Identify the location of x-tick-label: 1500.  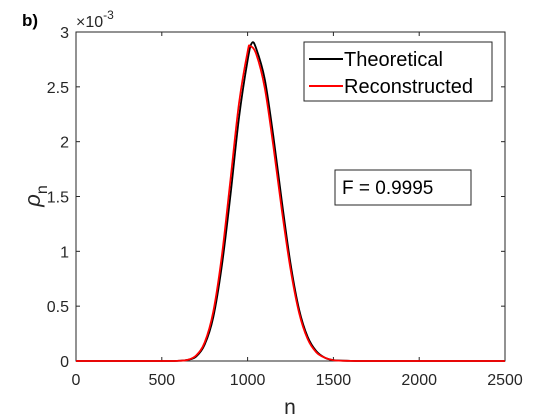
(334, 380).